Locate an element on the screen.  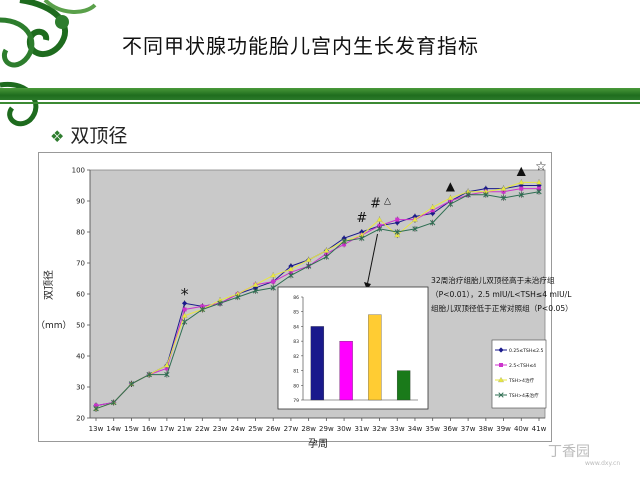
x-tick-label: 26w is located at coordinates (273, 429).